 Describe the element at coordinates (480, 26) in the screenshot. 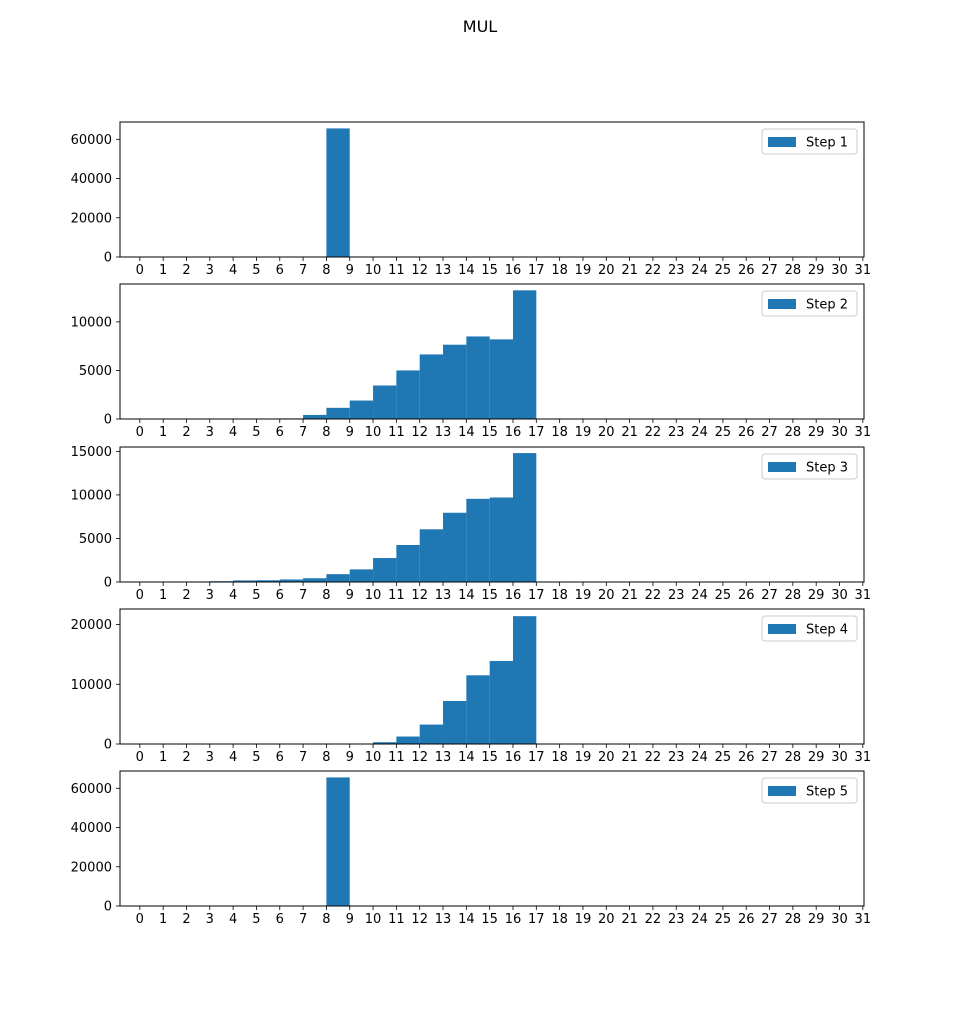

I see `figure-title: MUL` at that location.